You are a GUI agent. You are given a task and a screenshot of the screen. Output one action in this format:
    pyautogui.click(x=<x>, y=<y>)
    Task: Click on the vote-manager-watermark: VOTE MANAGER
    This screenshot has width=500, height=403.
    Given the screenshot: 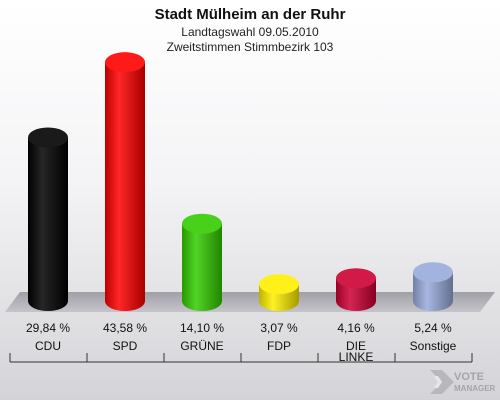 What is the action you would take?
    pyautogui.click(x=463, y=382)
    